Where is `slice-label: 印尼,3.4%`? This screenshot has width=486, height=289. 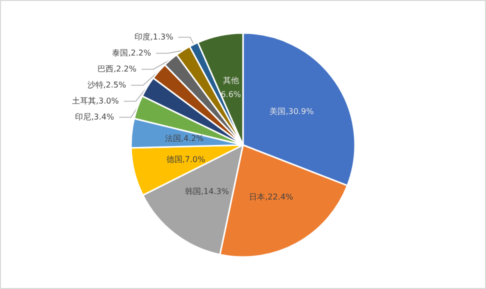
slice-label: 印尼,3.4% is located at coordinates (94, 117).